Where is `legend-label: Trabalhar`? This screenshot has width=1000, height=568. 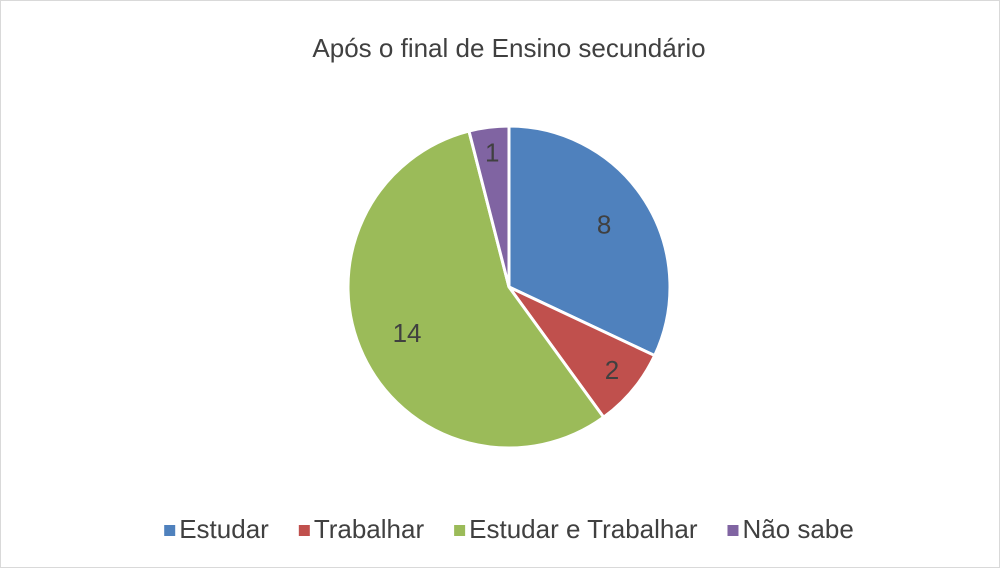 legend-label: Trabalhar is located at coordinates (369, 529).